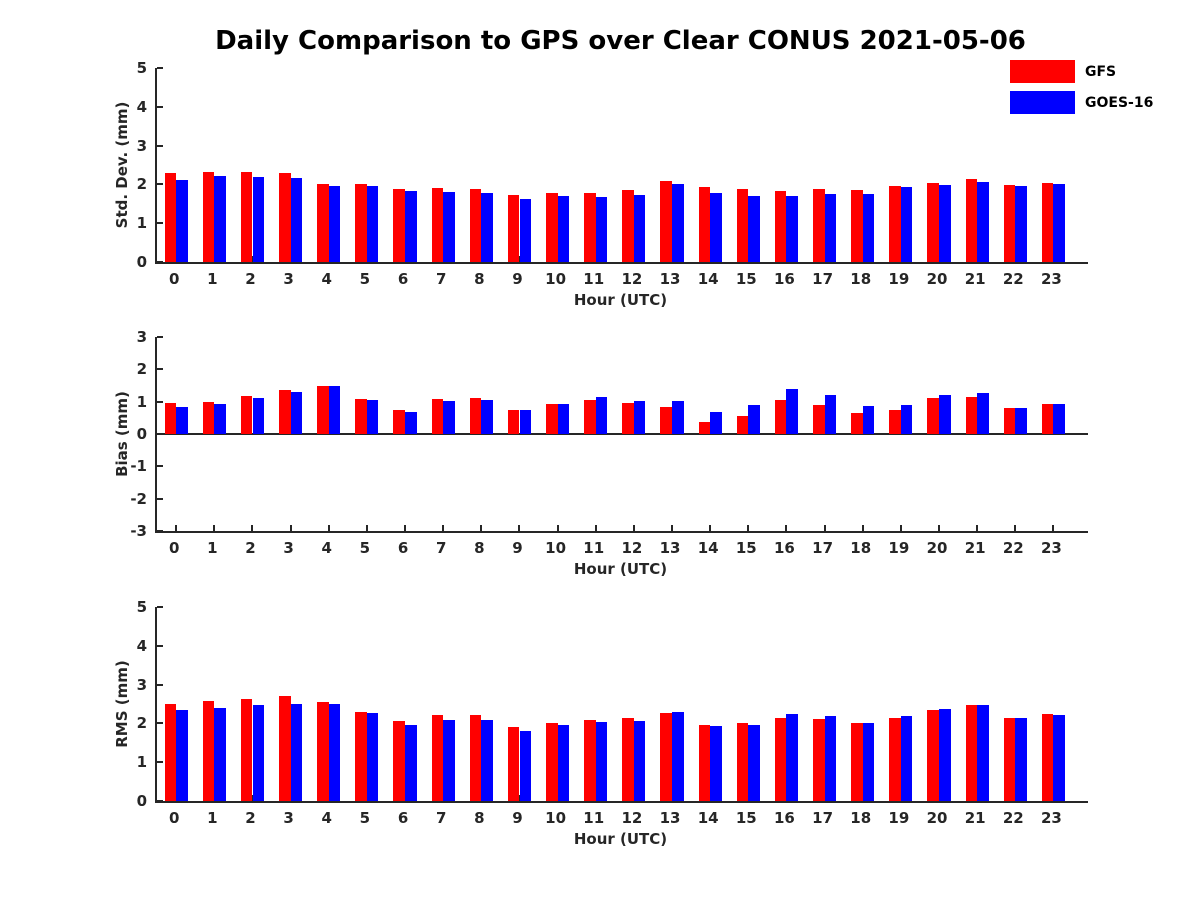 The image size is (1200, 900). What do you see at coordinates (899, 548) in the screenshot?
I see `x-tick-label: 19` at bounding box center [899, 548].